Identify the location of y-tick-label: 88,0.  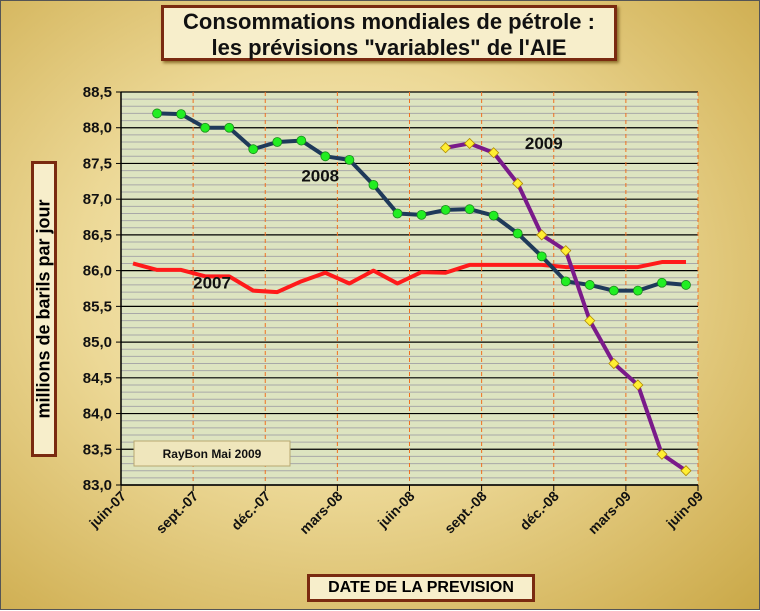
(97, 128).